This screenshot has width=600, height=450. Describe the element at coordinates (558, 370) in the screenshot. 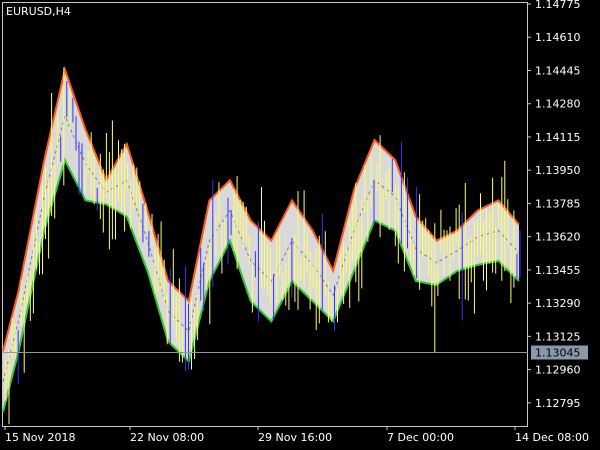

I see `price-tick-label: 1.12960` at that location.